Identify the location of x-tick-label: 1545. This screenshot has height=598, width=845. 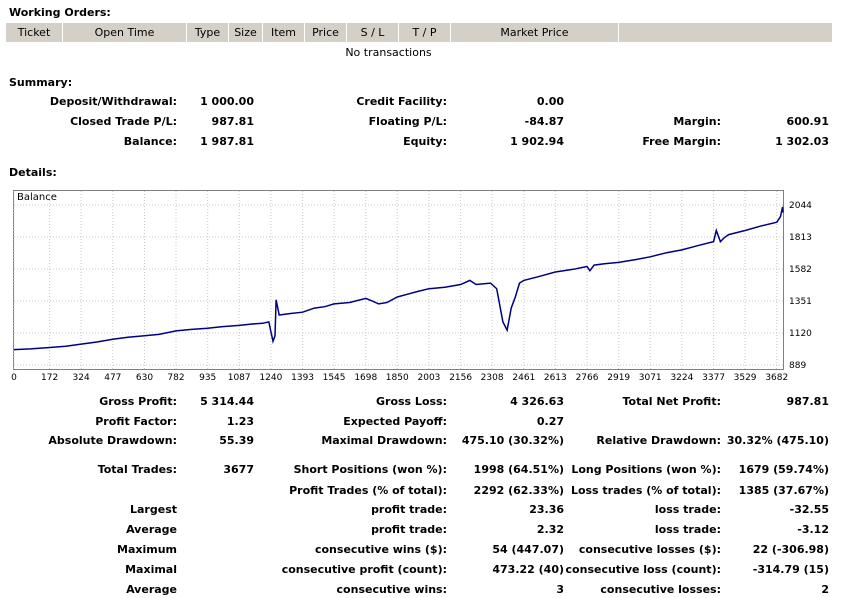
(334, 378).